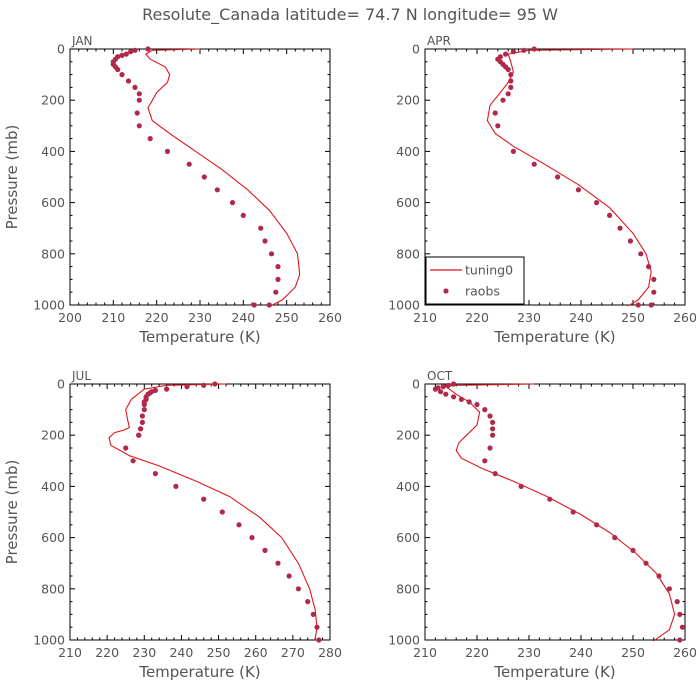  Describe the element at coordinates (489, 270) in the screenshot. I see `legend-label-model: tuning0` at that location.